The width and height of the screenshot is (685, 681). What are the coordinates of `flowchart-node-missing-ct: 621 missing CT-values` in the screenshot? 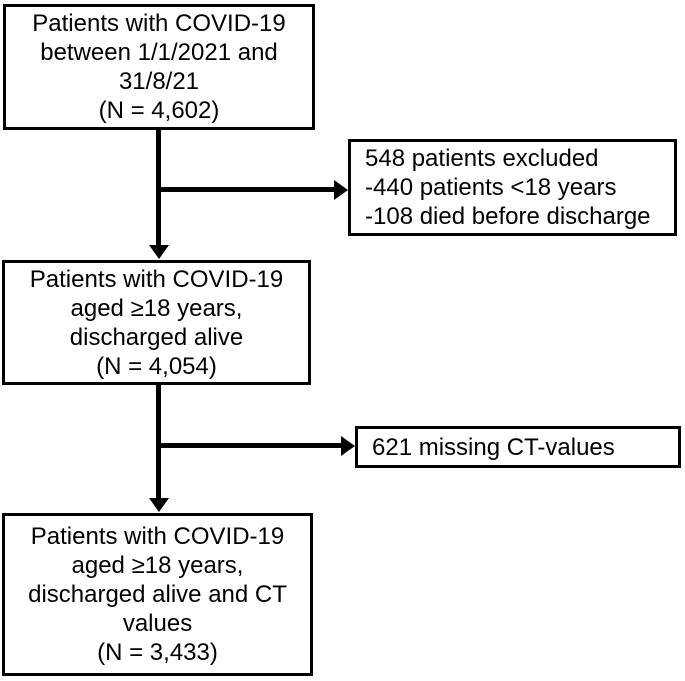 It's located at (518, 447).